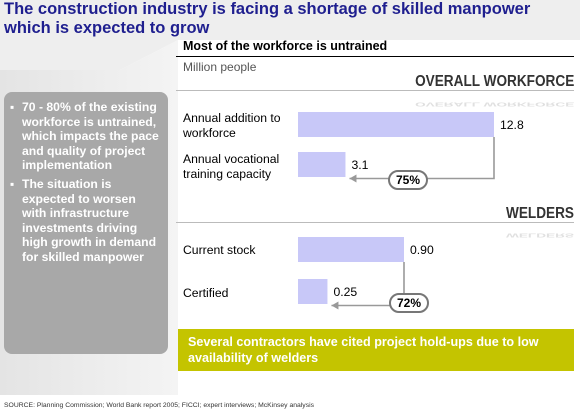 The image size is (580, 420). I want to click on category-label: Current stock, so click(219, 250).